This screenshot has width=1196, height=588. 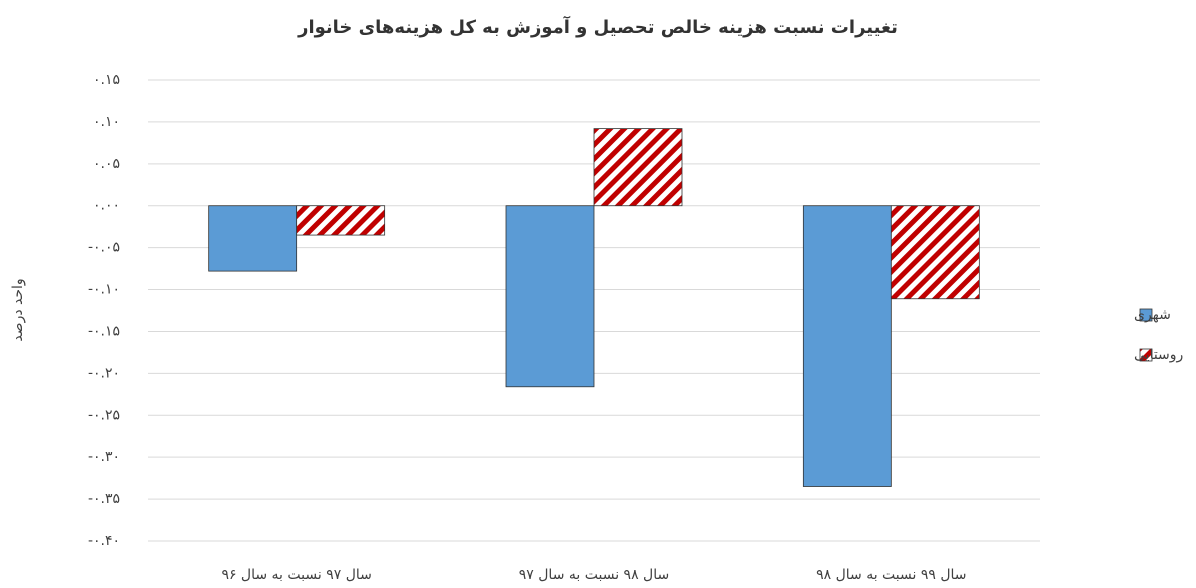 I want to click on y-tick-label: -۰.۲۰, so click(x=104, y=373).